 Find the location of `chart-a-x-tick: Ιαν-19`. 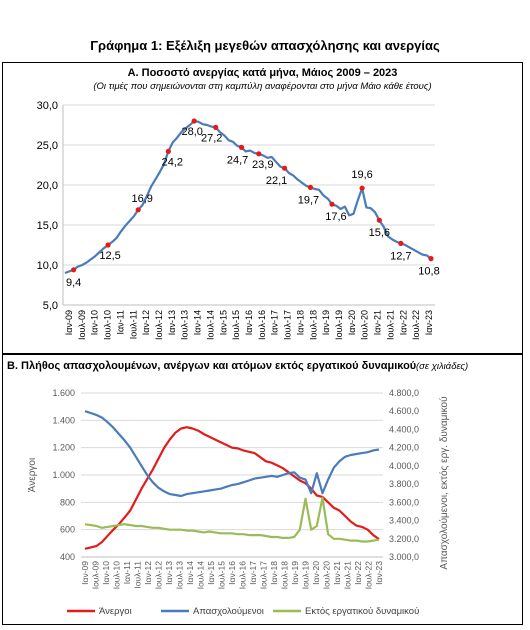

chart-a-x-tick: Ιαν-19 is located at coordinates (326, 322).